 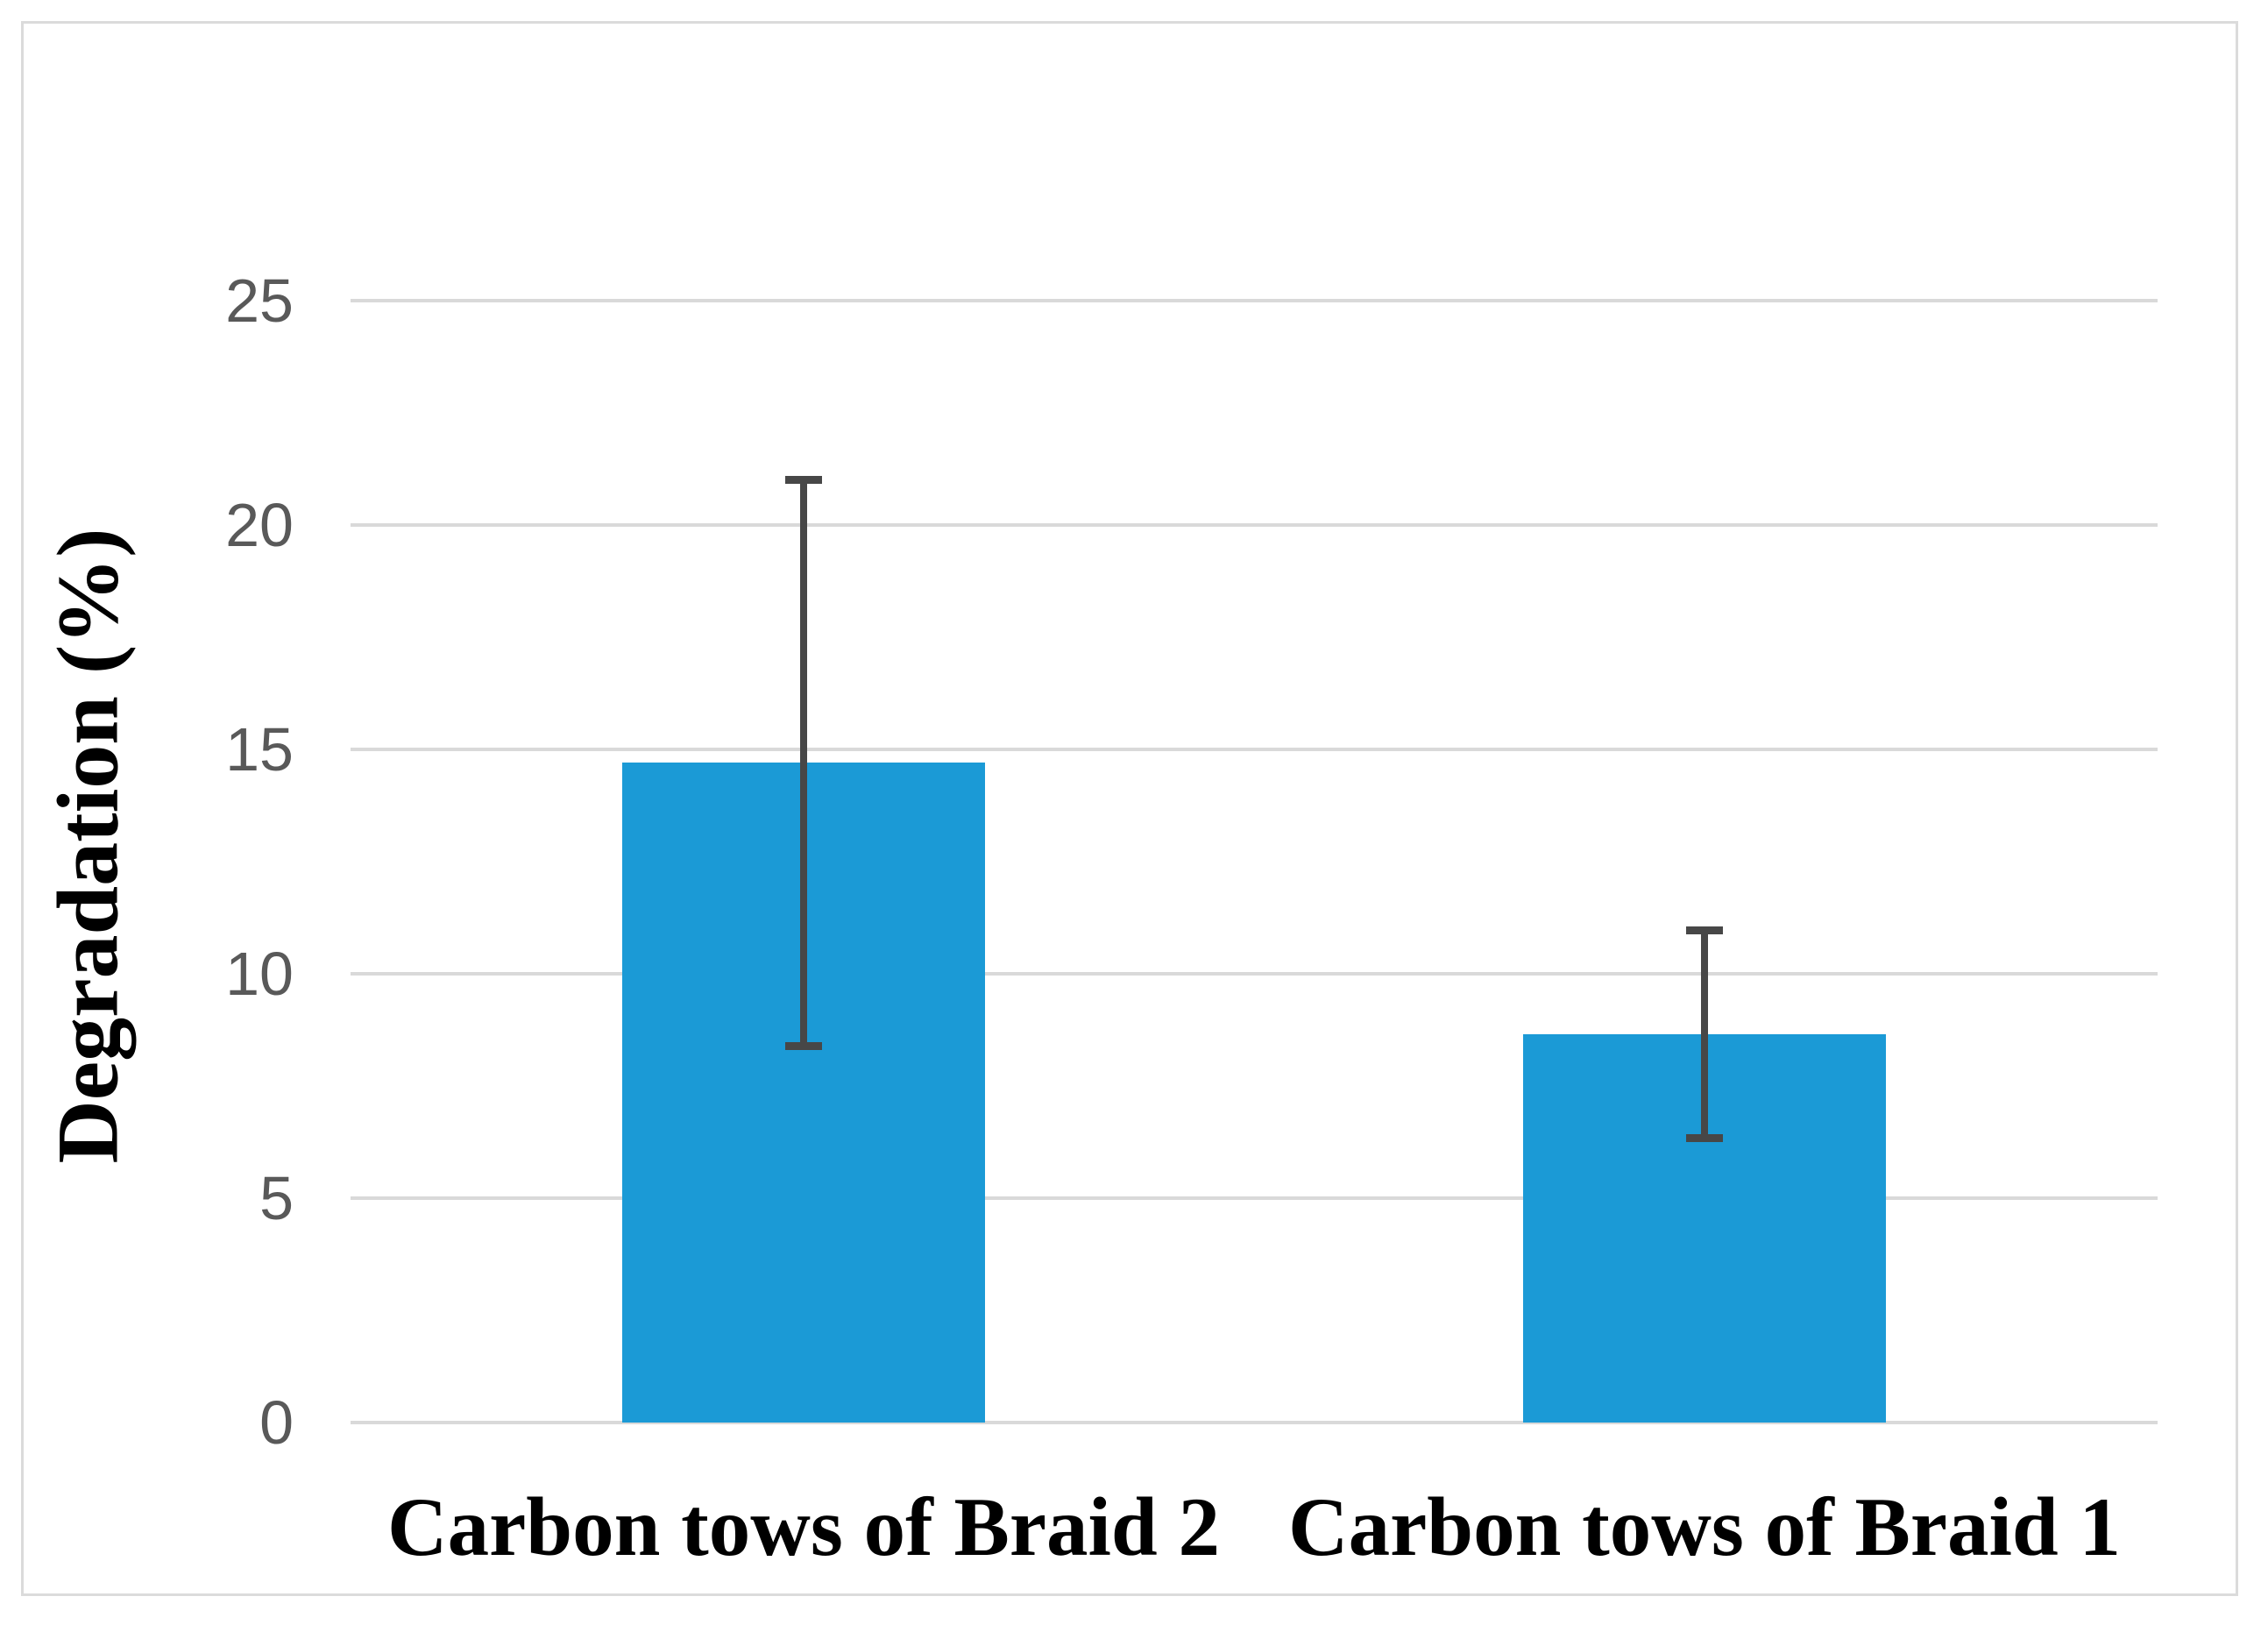 I want to click on x-category-label-1: Carbon tows of Braid 2, so click(x=803, y=1526).